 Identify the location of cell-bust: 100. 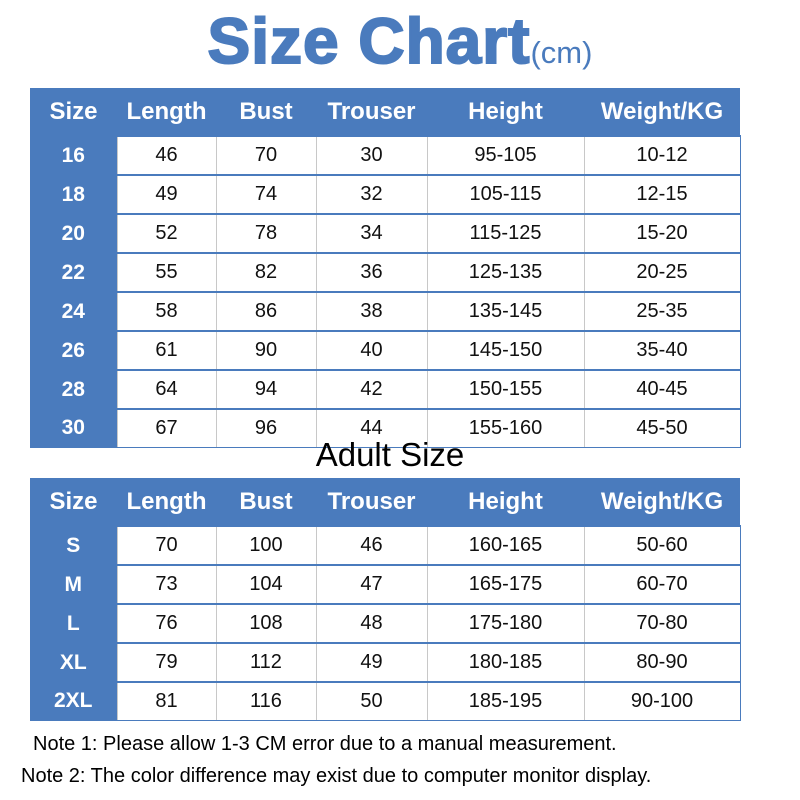
(265, 545).